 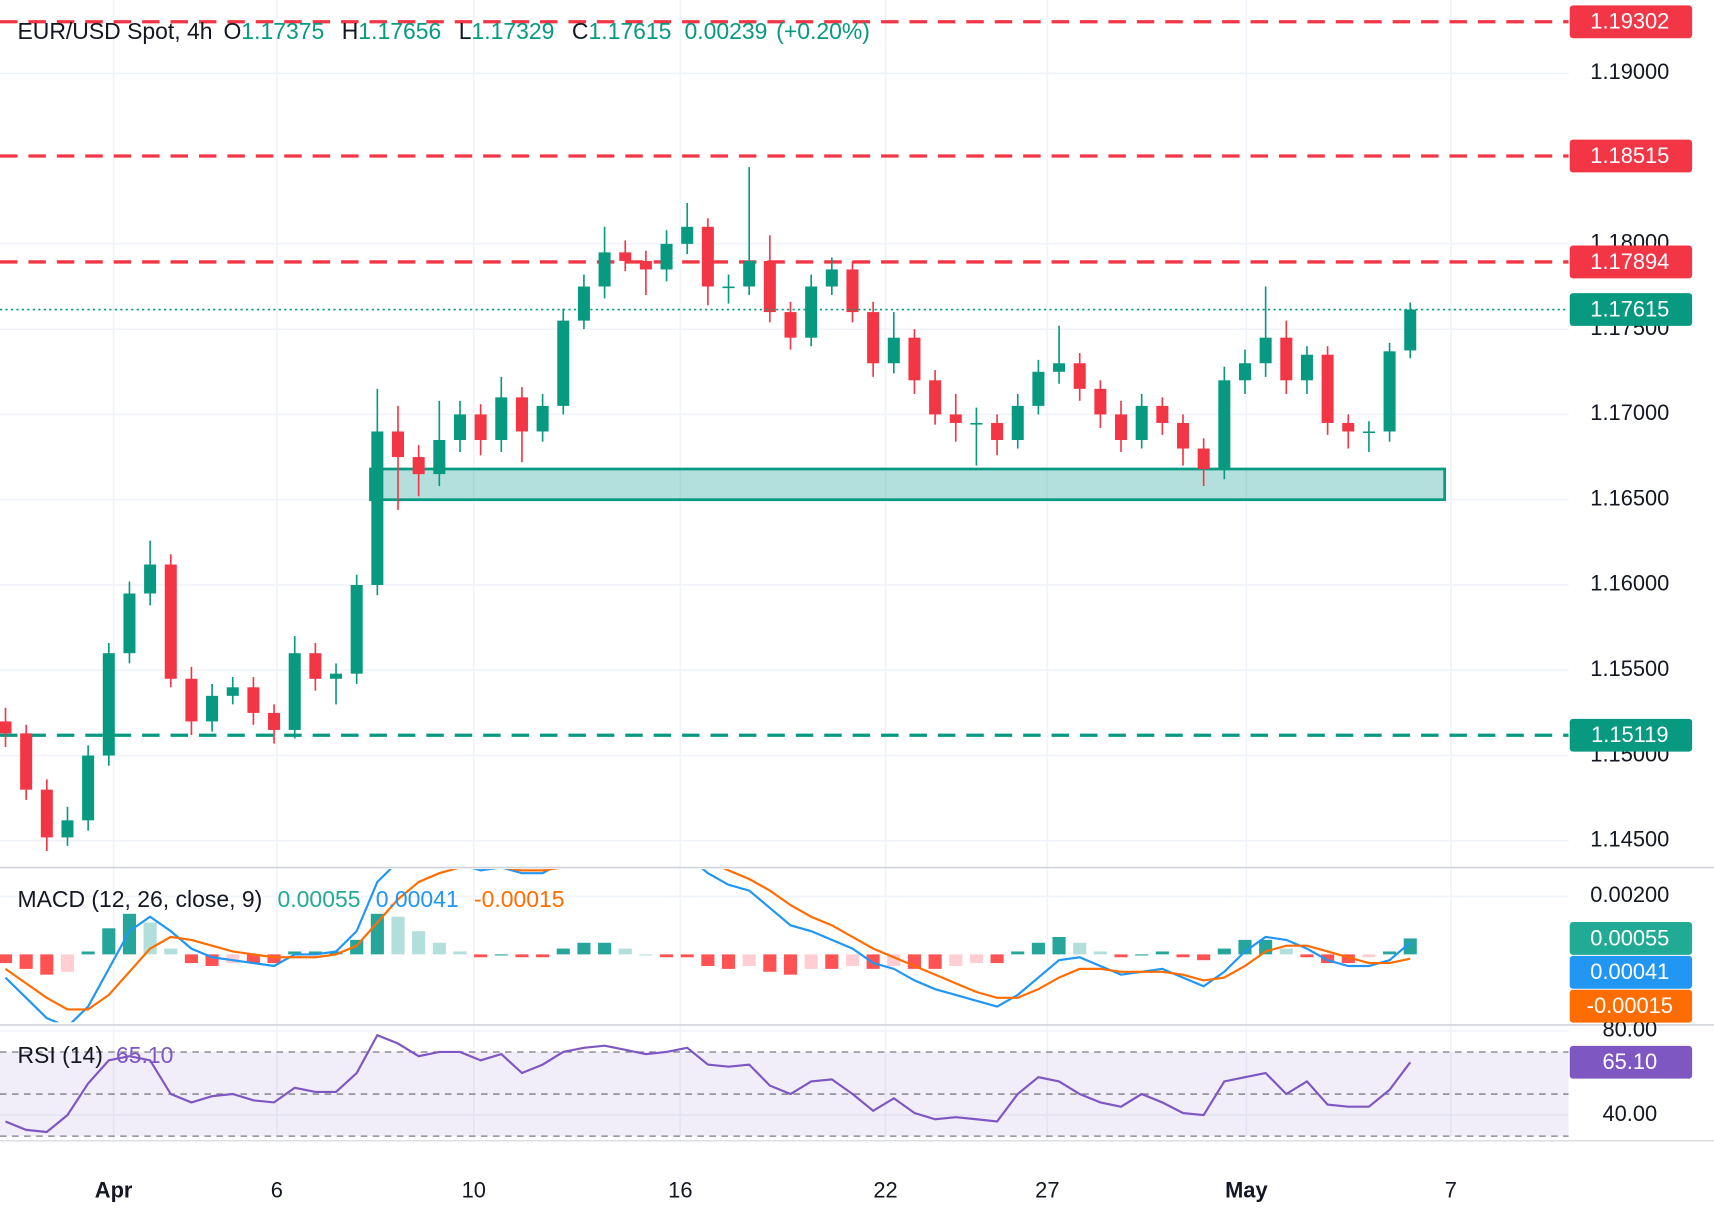 I want to click on rsi-pane, so click(x=784, y=1085).